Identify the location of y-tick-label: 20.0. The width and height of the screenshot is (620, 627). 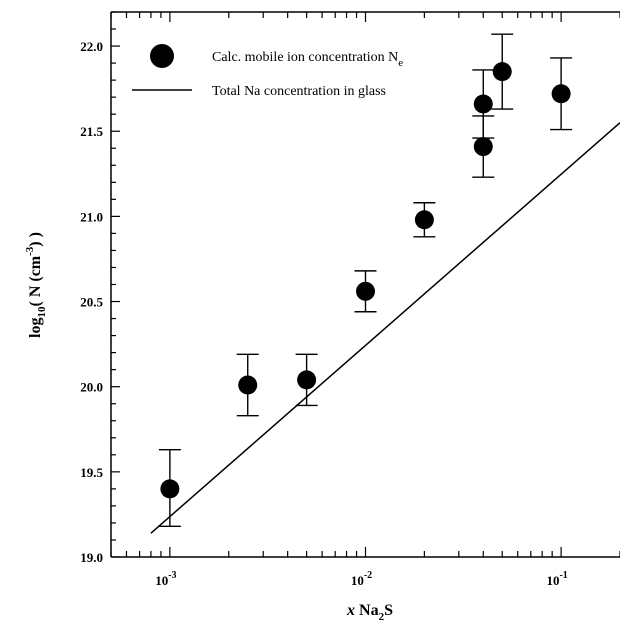
(91, 387).